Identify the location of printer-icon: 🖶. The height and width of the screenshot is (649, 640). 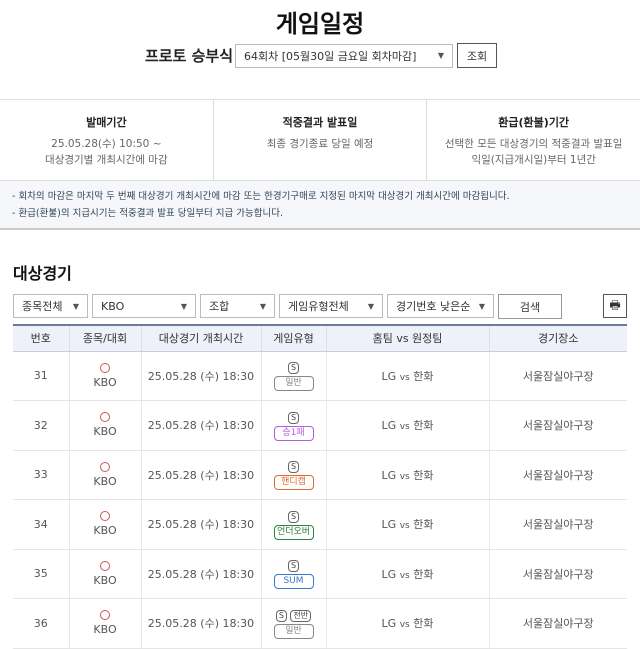
(615, 304).